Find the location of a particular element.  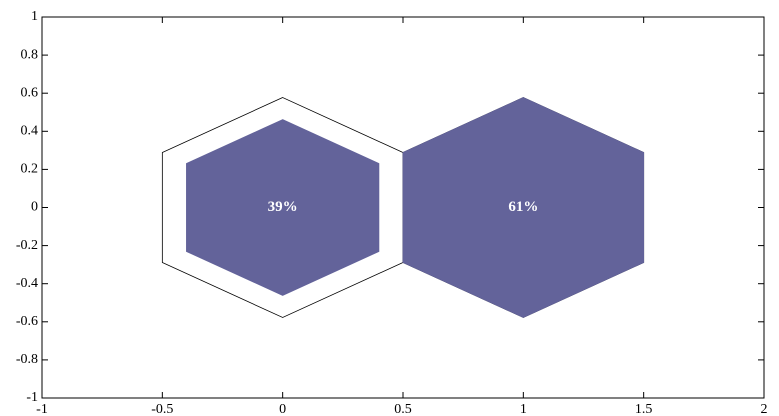

value-label: 61% is located at coordinates (523, 207).